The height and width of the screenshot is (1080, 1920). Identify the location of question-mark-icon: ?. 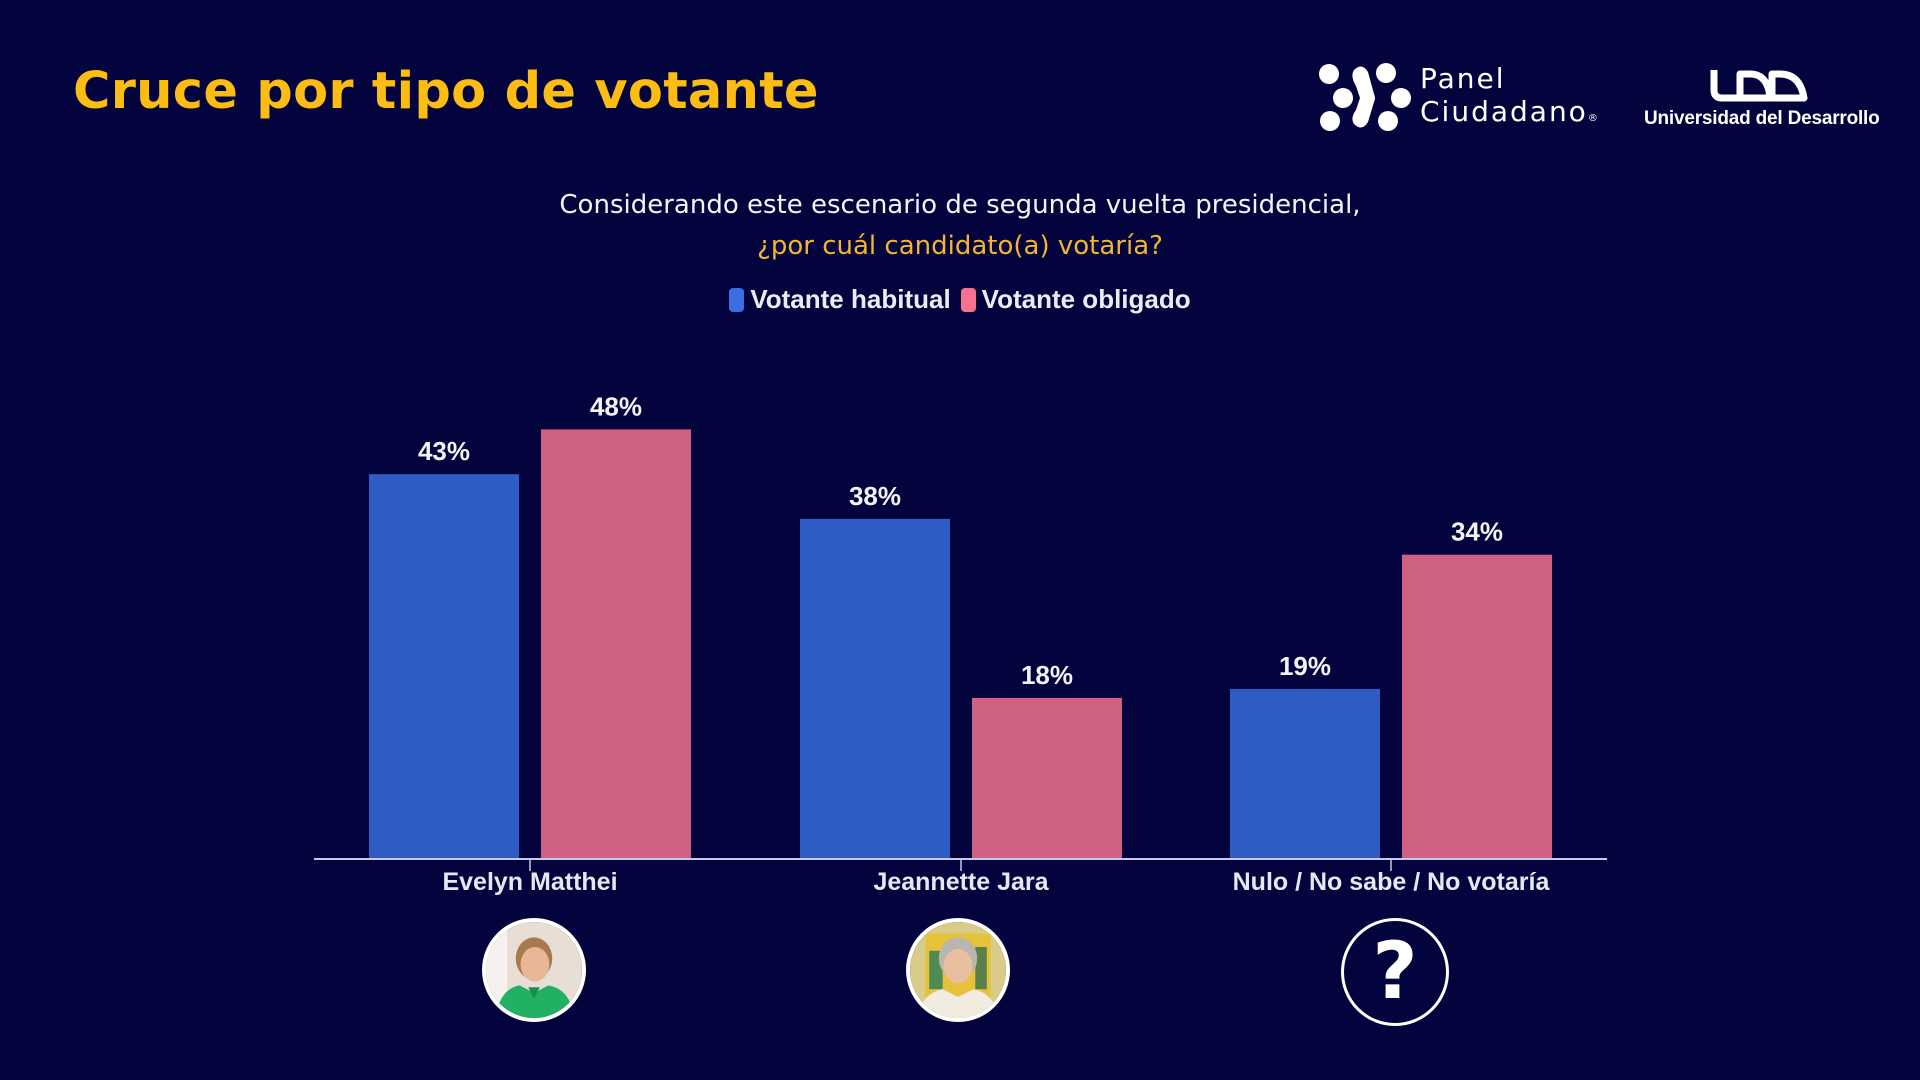
(1395, 972).